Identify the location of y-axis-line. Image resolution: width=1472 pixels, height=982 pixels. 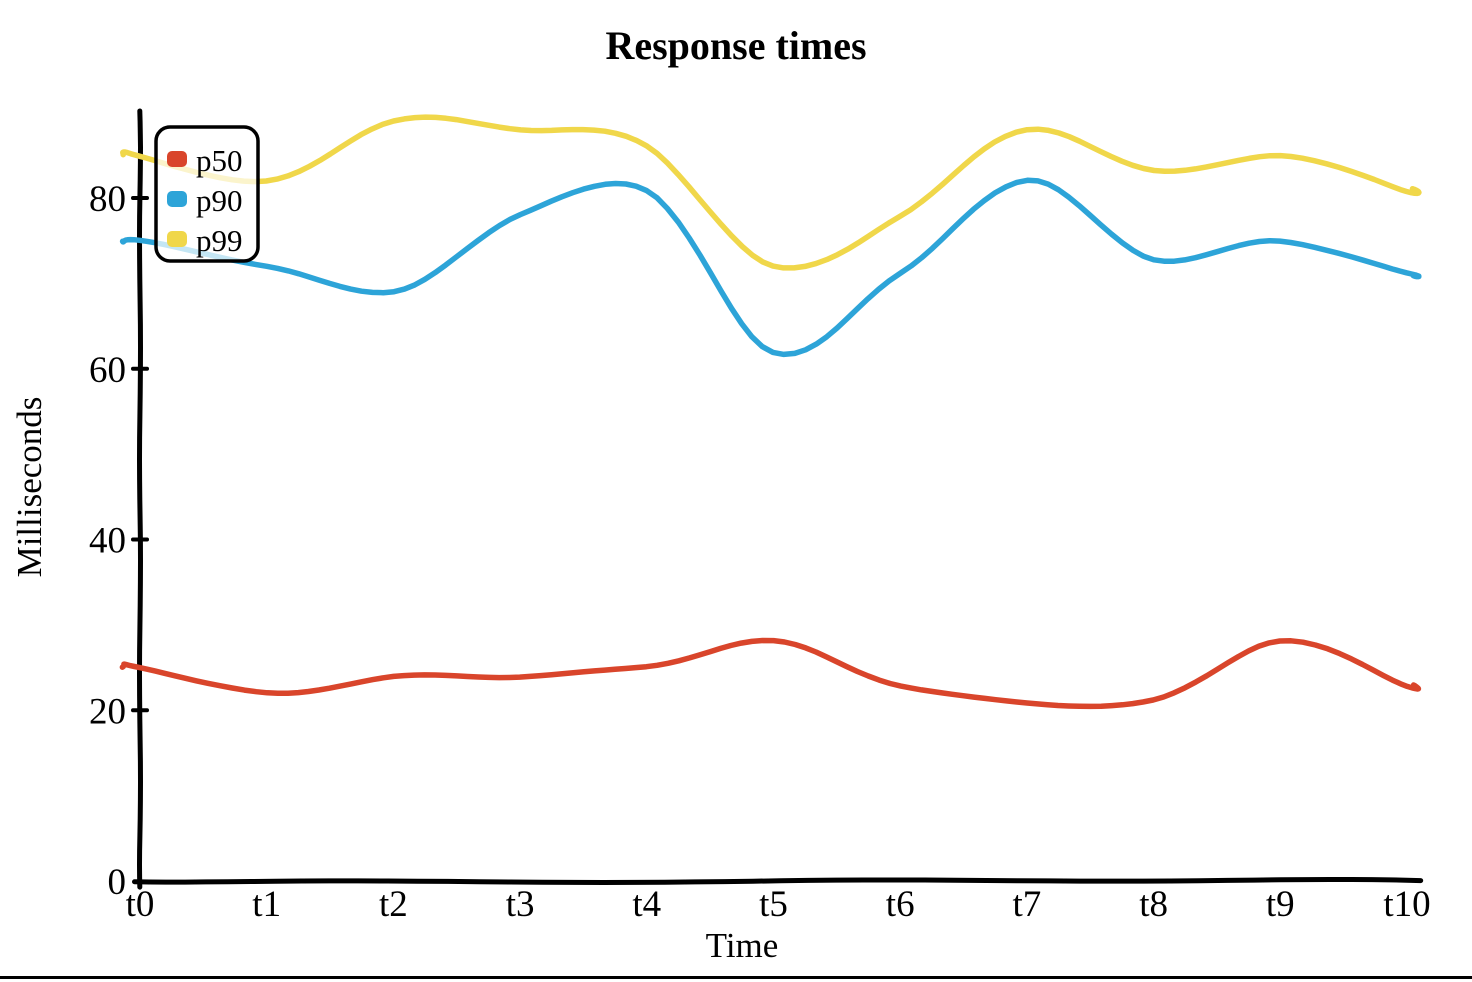
(140, 499).